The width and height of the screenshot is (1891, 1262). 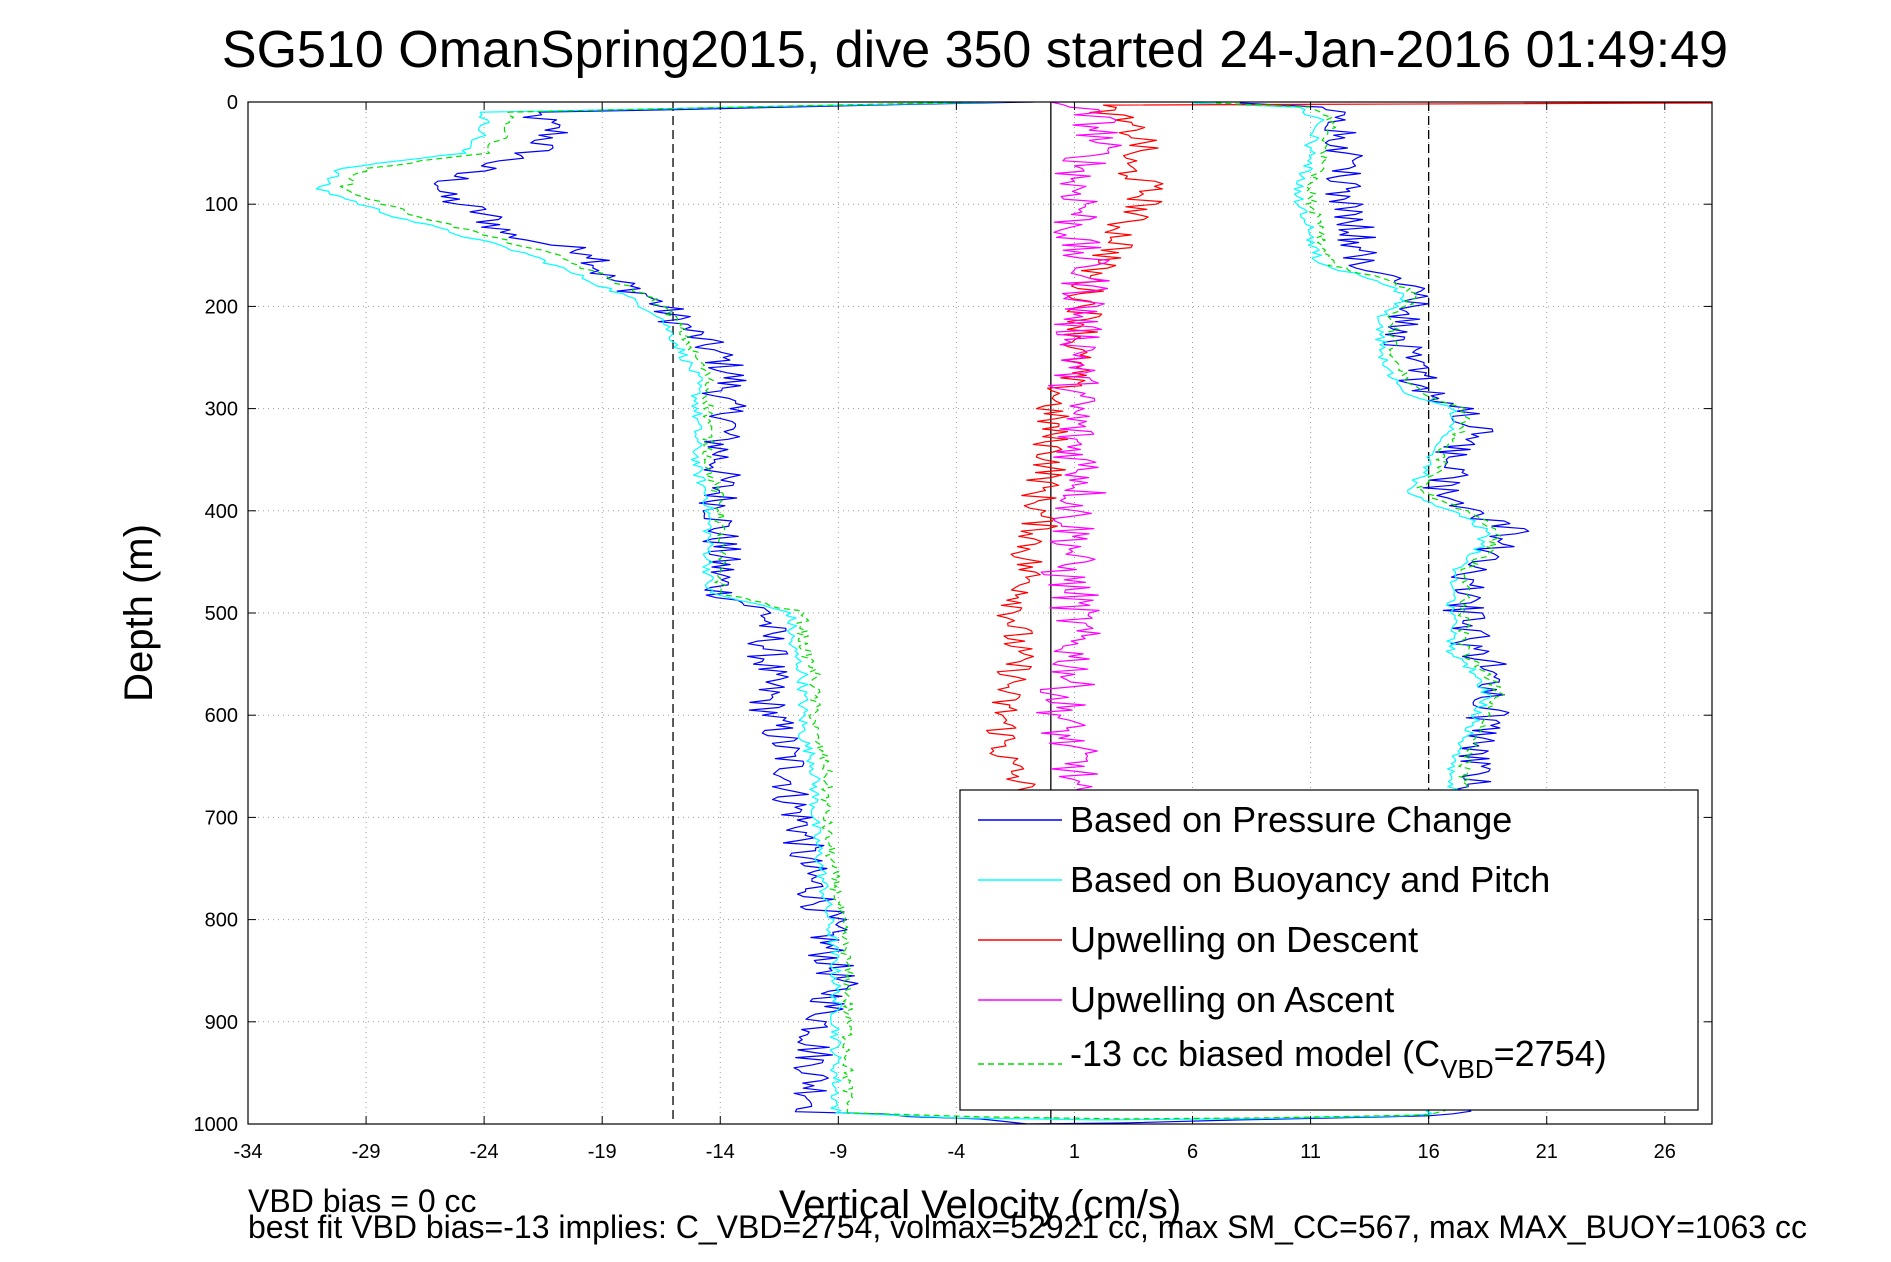 I want to click on x-tick-label: -29, so click(x=366, y=1152).